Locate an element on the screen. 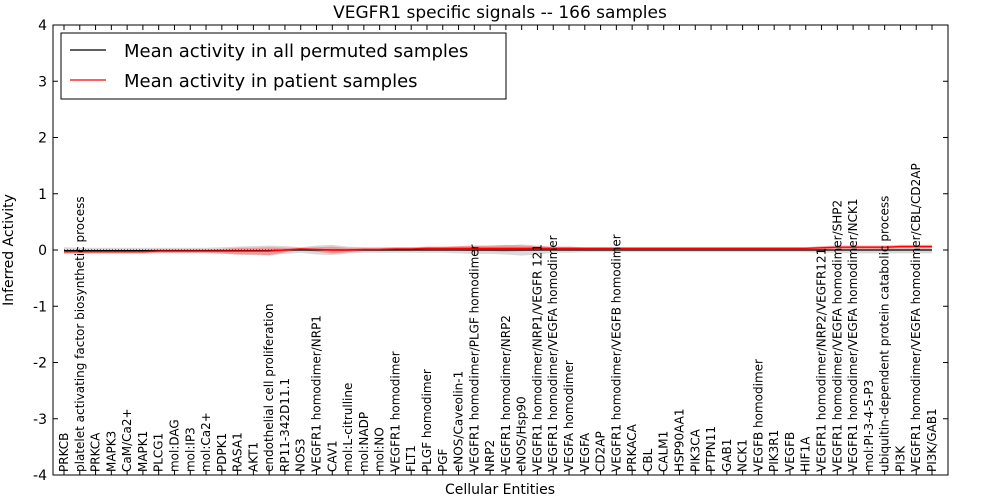 This screenshot has width=1000, height=500. category-label: VEGFA is located at coordinates (585, 452).